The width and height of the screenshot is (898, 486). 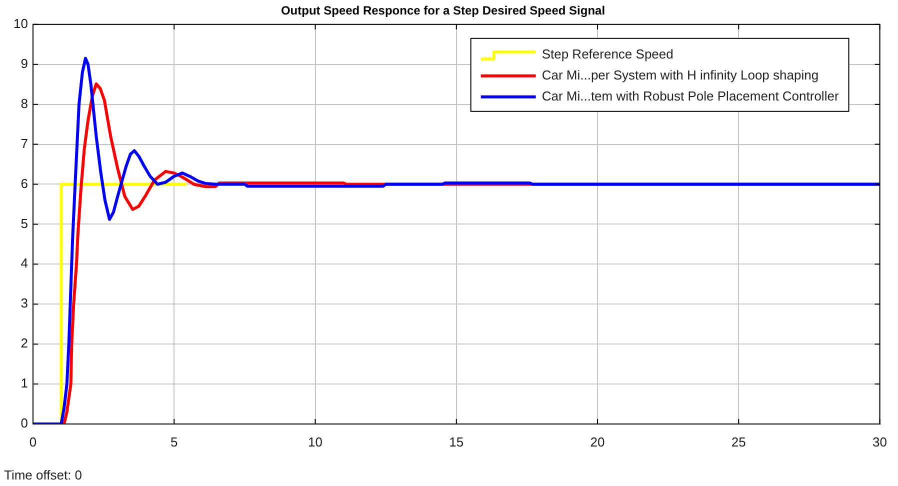 What do you see at coordinates (24, 63) in the screenshot?
I see `y-tick-label: 9` at bounding box center [24, 63].